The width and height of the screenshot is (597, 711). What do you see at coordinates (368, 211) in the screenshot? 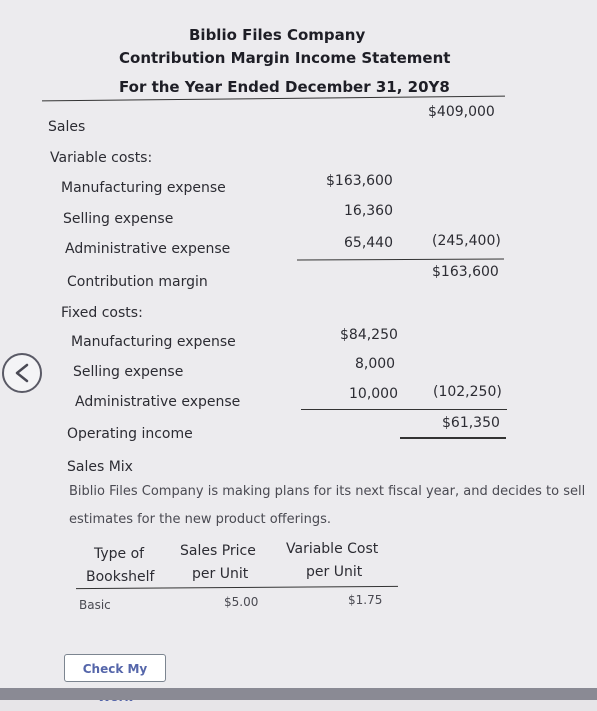
I see `variable-selling-value: 16,360` at bounding box center [368, 211].